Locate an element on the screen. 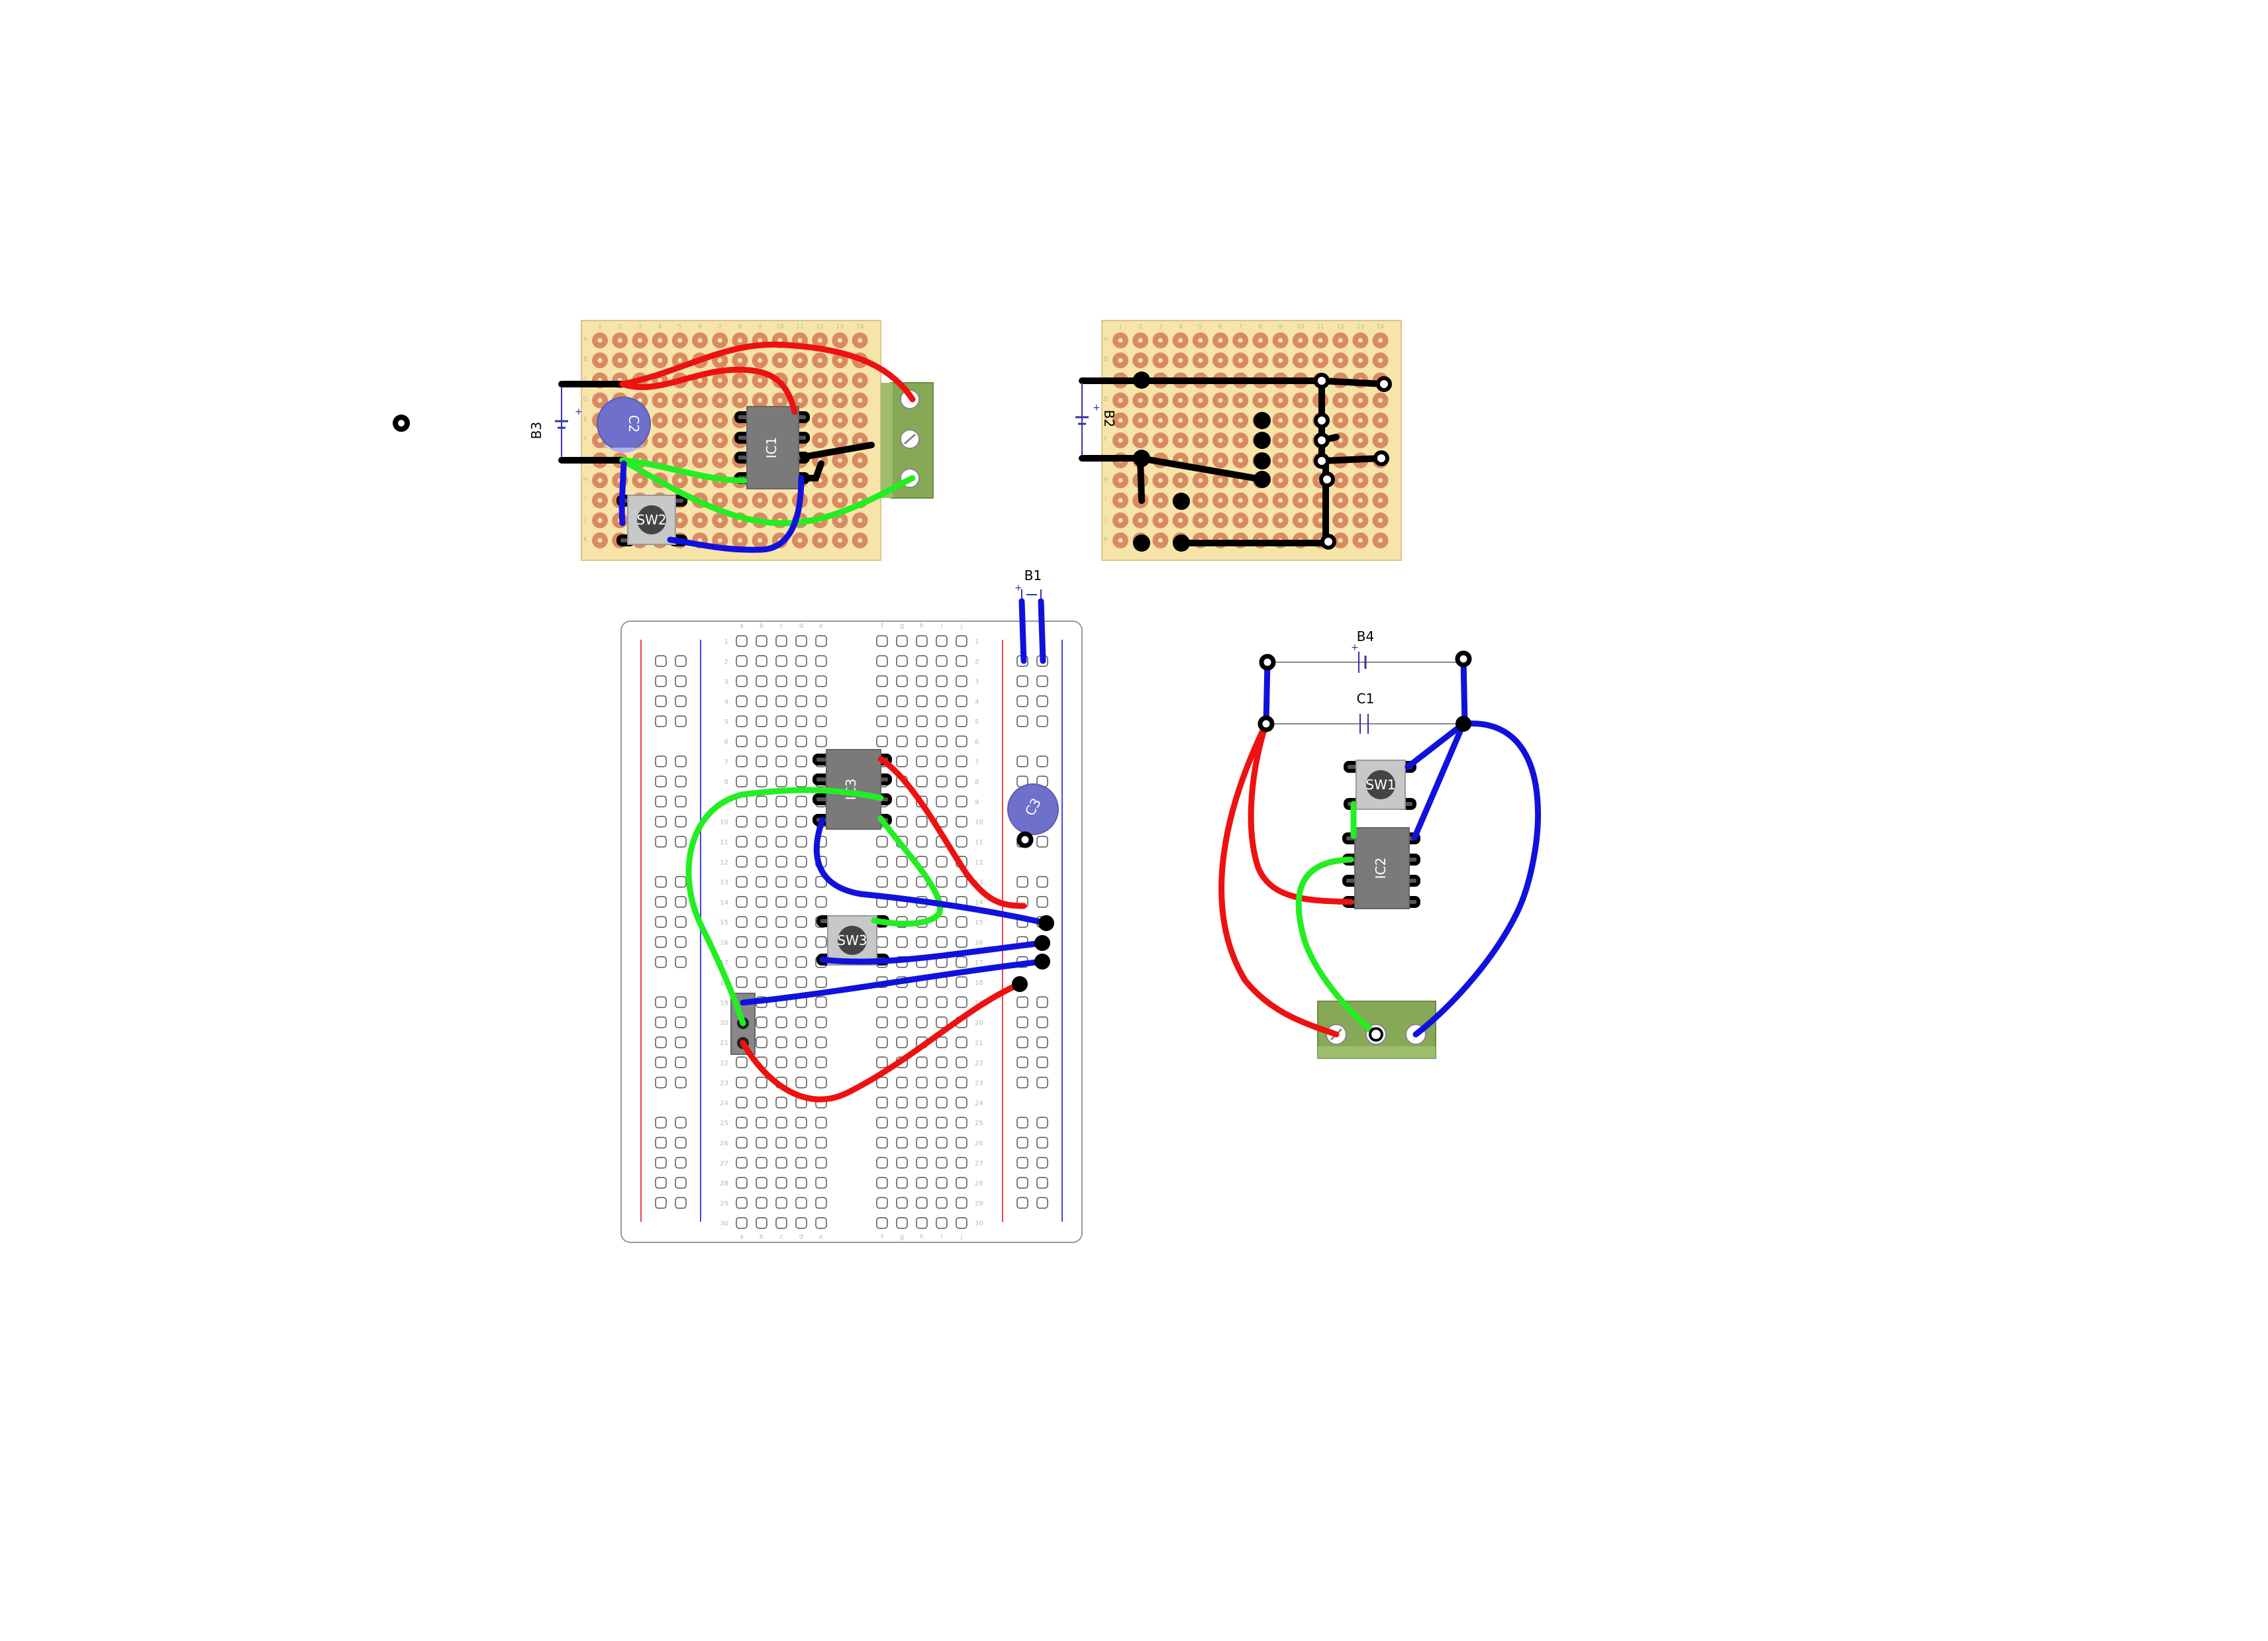 The width and height of the screenshot is (2268, 1641). loose-connector is located at coordinates (402, 424).